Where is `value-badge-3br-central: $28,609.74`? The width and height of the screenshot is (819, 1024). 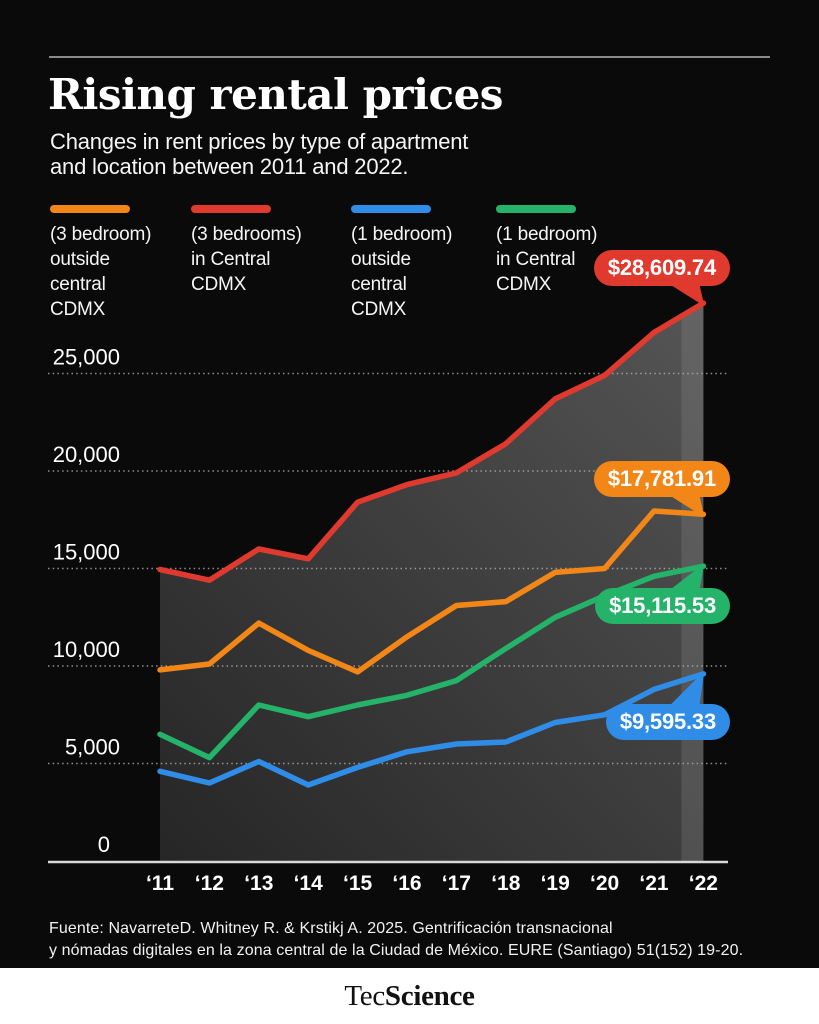 value-badge-3br-central: $28,609.74 is located at coordinates (661, 268).